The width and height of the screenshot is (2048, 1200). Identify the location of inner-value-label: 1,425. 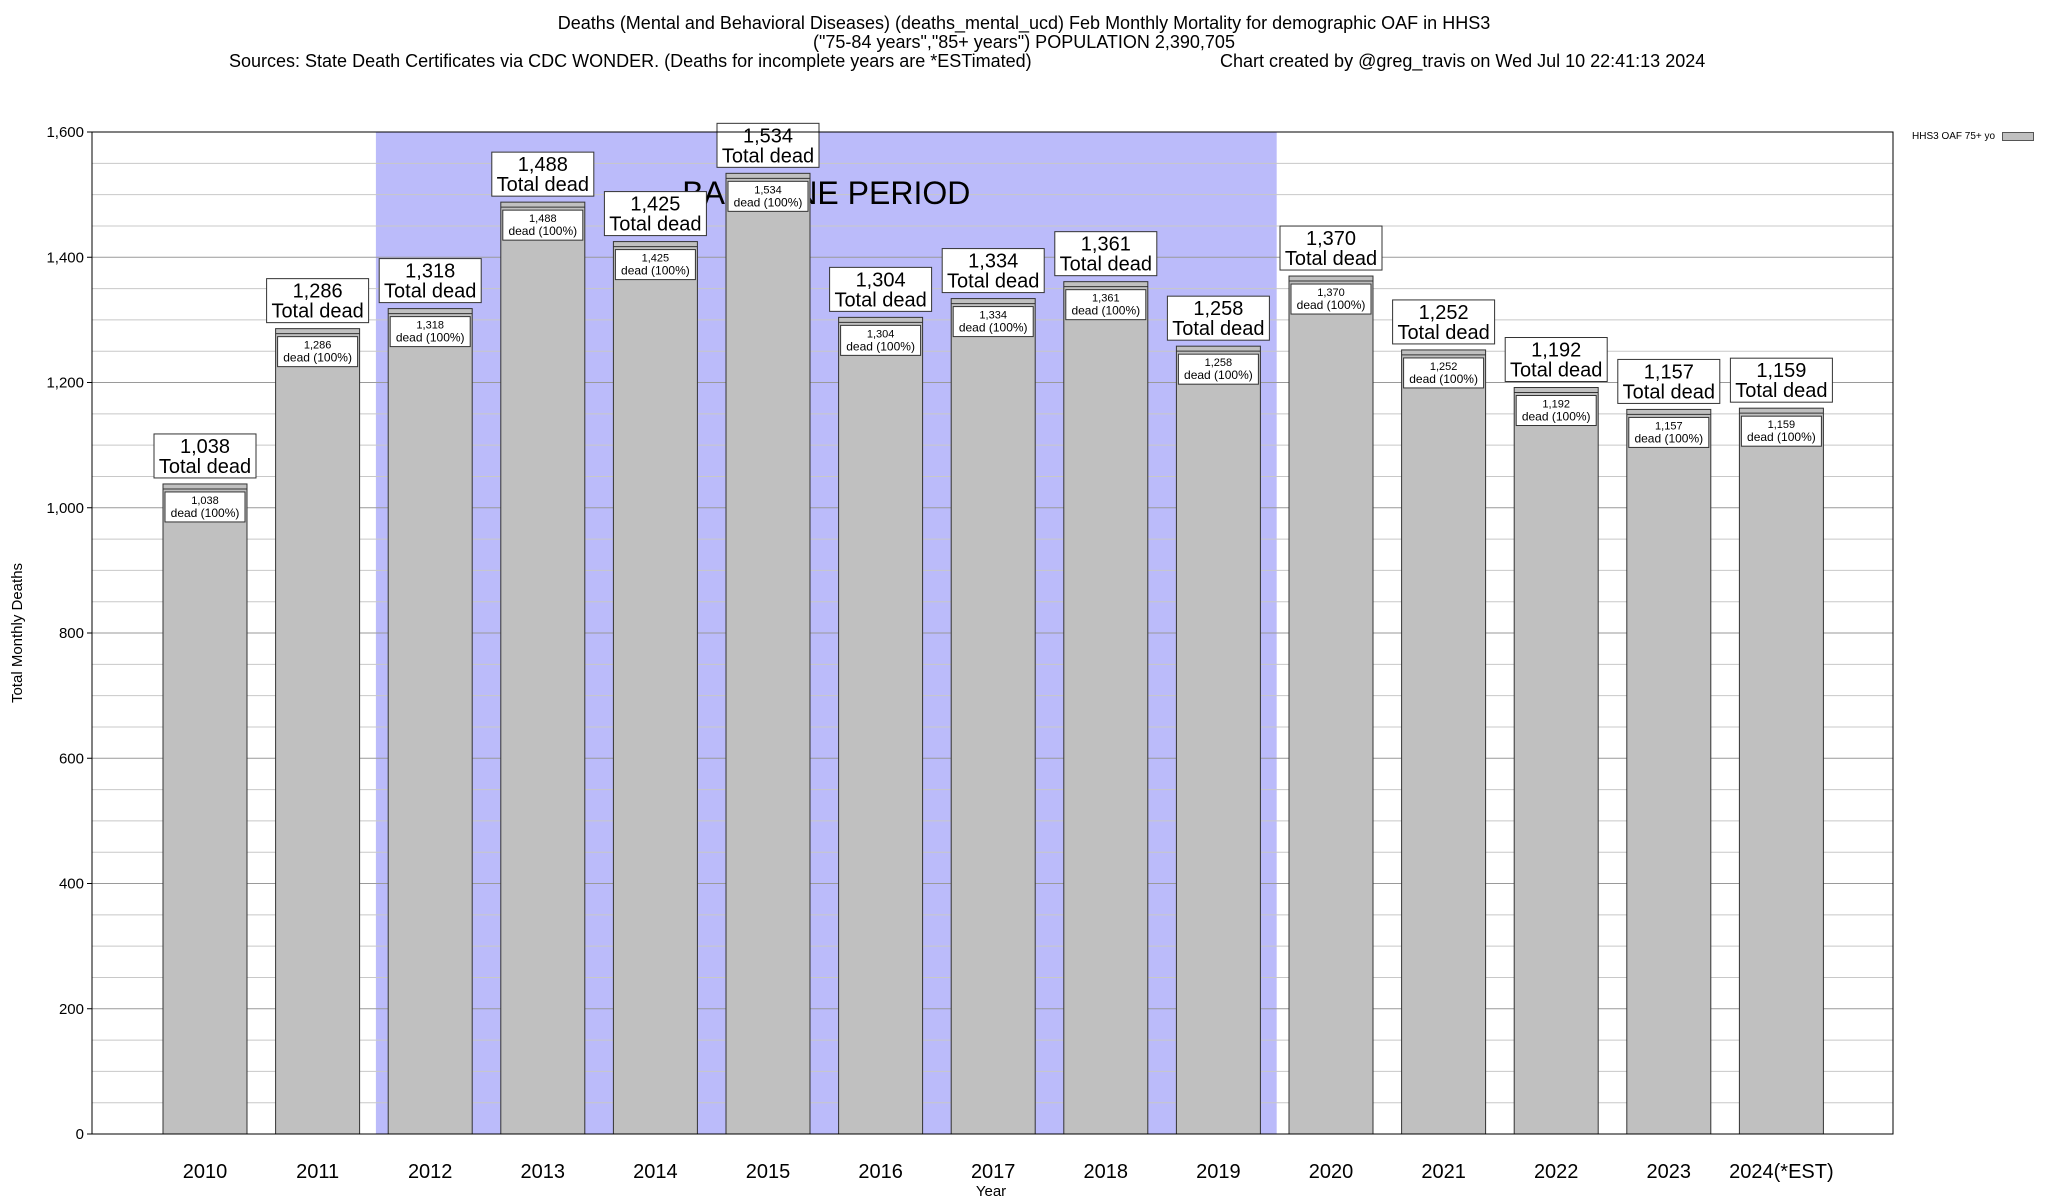
(656, 259).